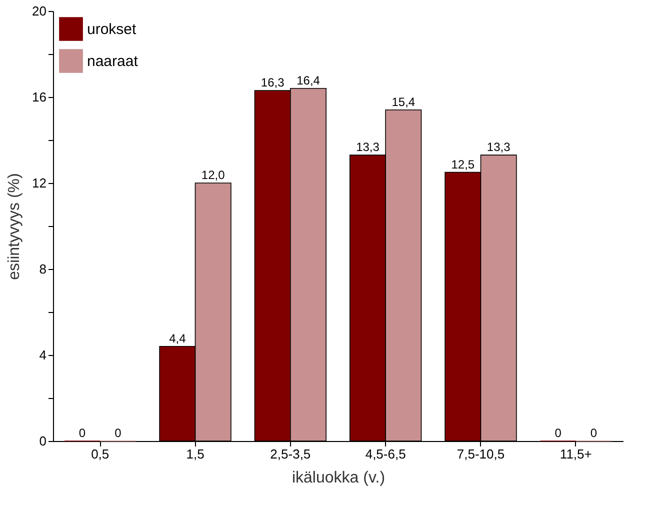 The height and width of the screenshot is (527, 668). I want to click on y-axis-title: esiintyvyys (%), so click(15, 226).